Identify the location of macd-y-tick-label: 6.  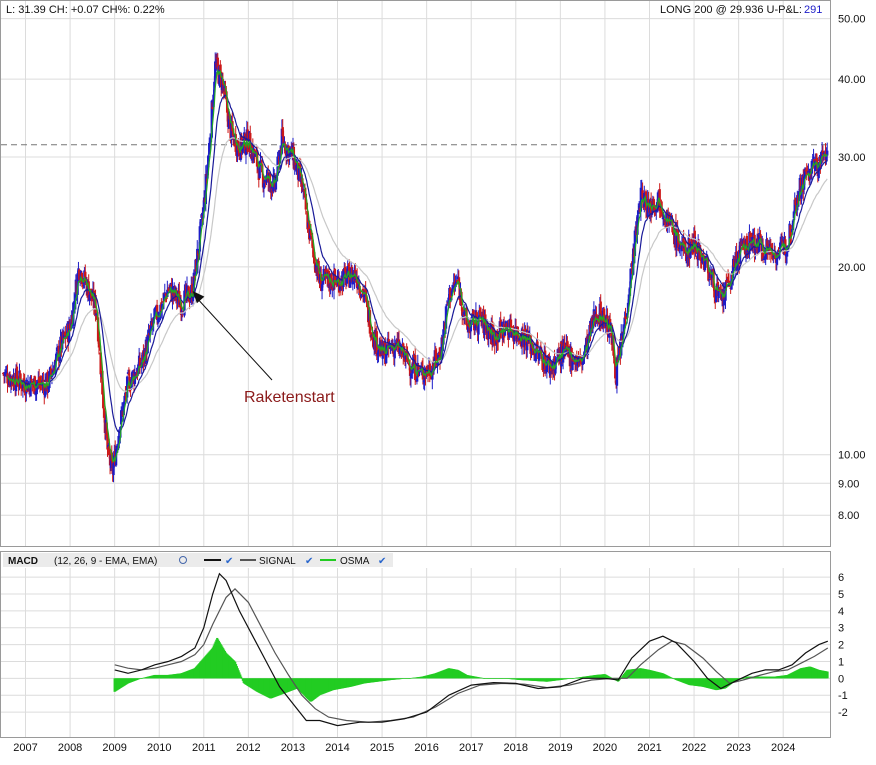
(841, 578).